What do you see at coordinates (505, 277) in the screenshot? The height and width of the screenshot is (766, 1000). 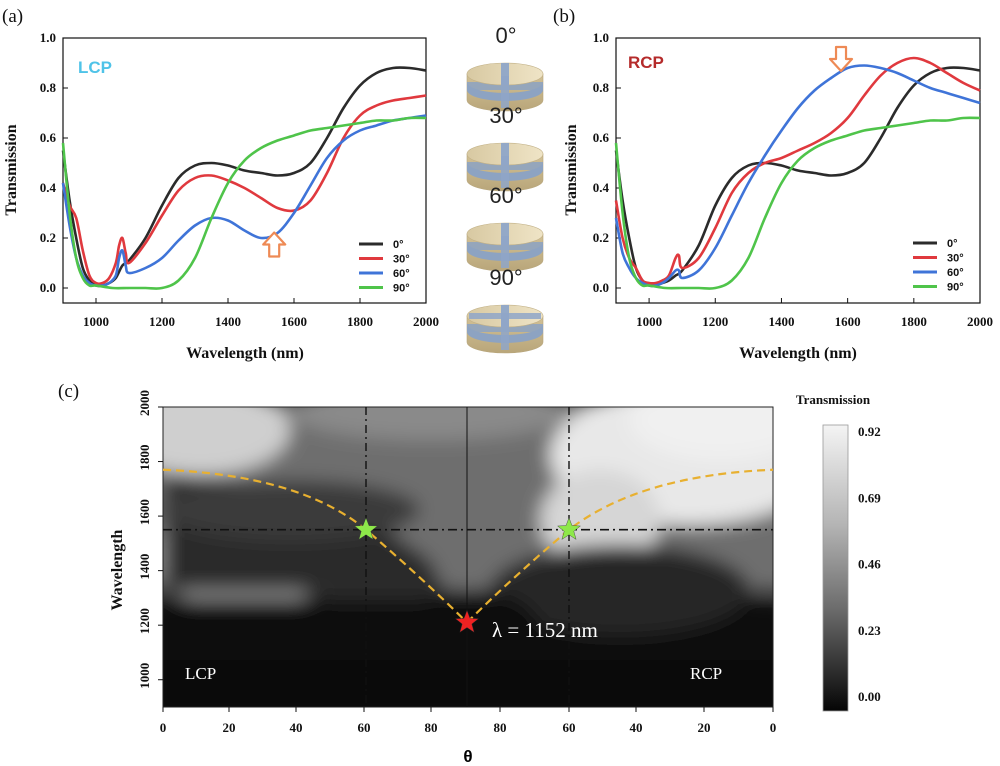 I see `angle-label: 90°` at bounding box center [505, 277].